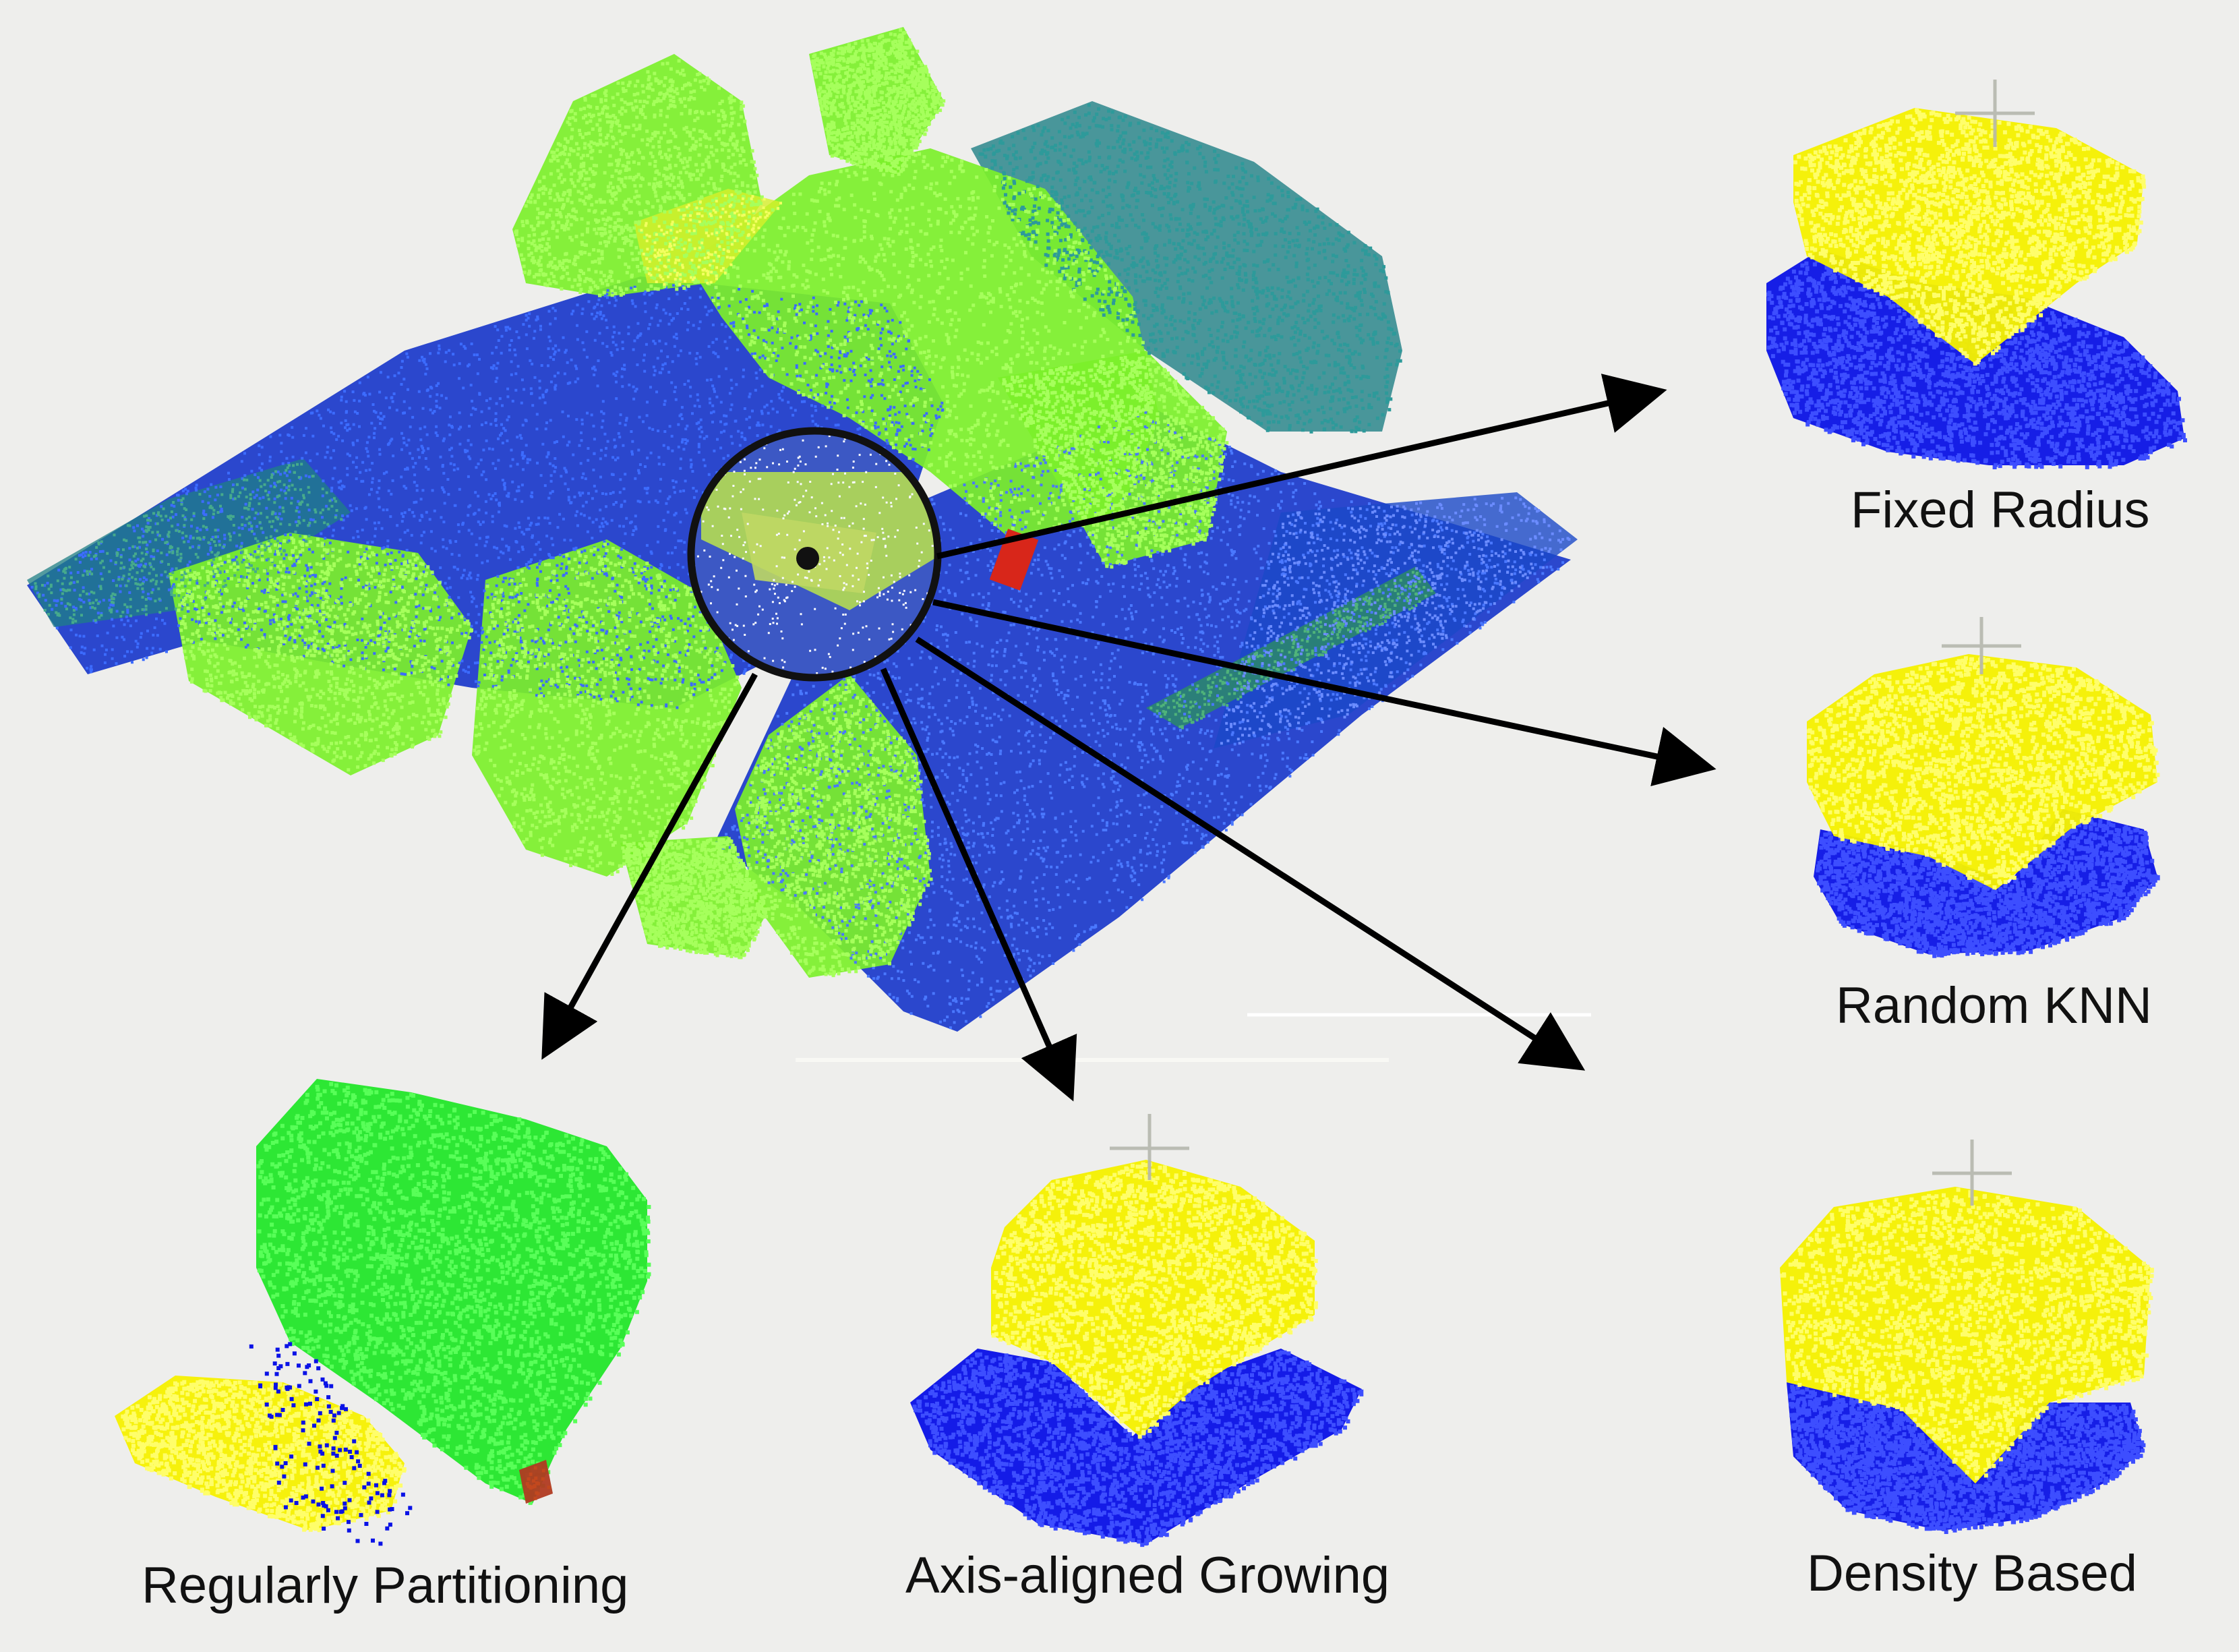  Describe the element at coordinates (1014, 560) in the screenshot. I see `red-object` at that location.